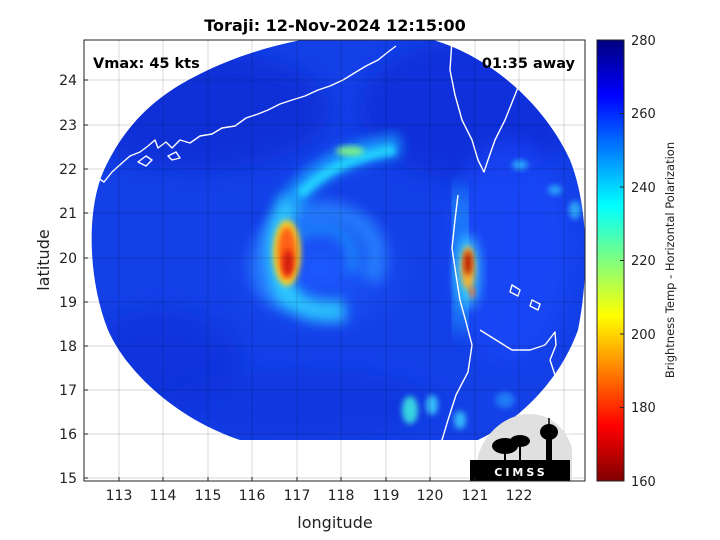  I want to click on x-tick-label: 120, so click(430, 496).